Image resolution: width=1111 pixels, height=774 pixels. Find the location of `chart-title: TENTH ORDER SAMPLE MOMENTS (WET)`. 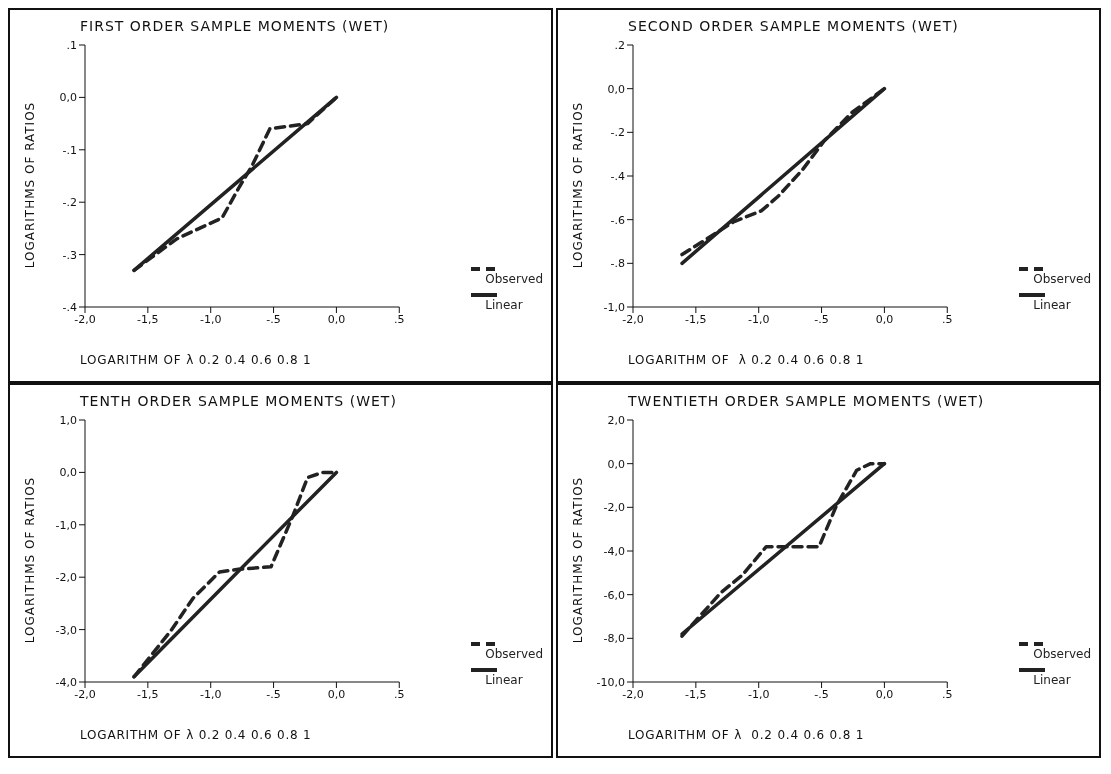

chart-title: TENTH ORDER SAMPLE MOMENTS (WET) is located at coordinates (238, 401).